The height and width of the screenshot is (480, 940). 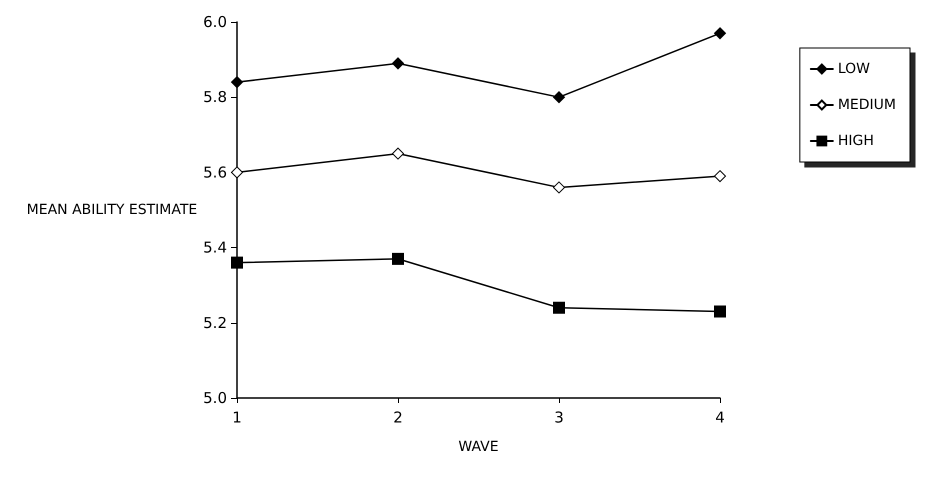 What do you see at coordinates (398, 417) in the screenshot?
I see `x-tick-label: 2` at bounding box center [398, 417].